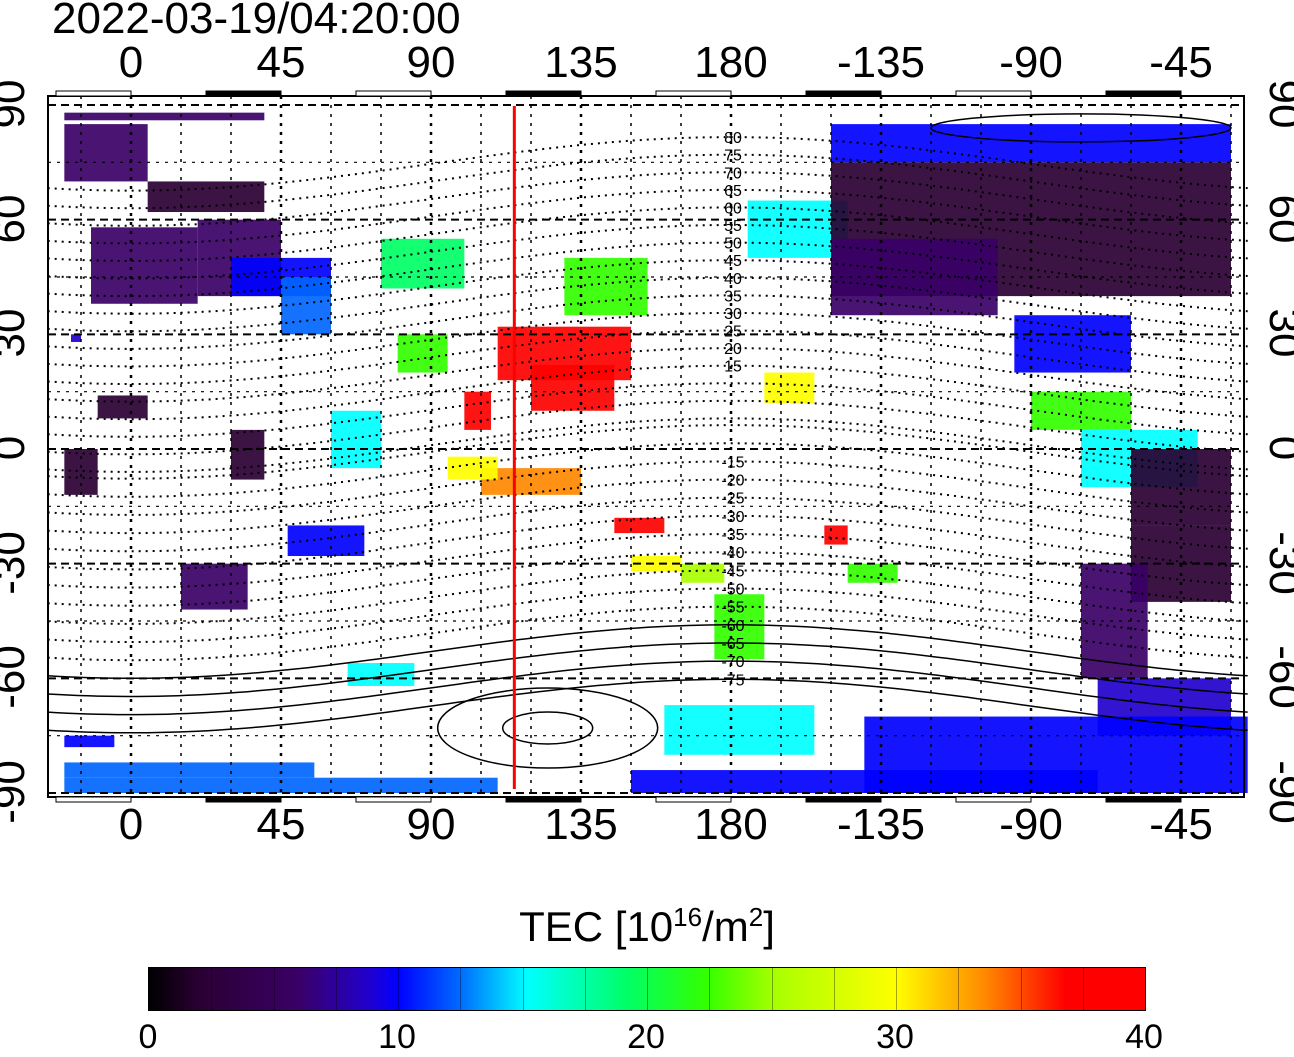  Describe the element at coordinates (733, 261) in the screenshot. I see `magnetic-latitude-label: 45` at that location.